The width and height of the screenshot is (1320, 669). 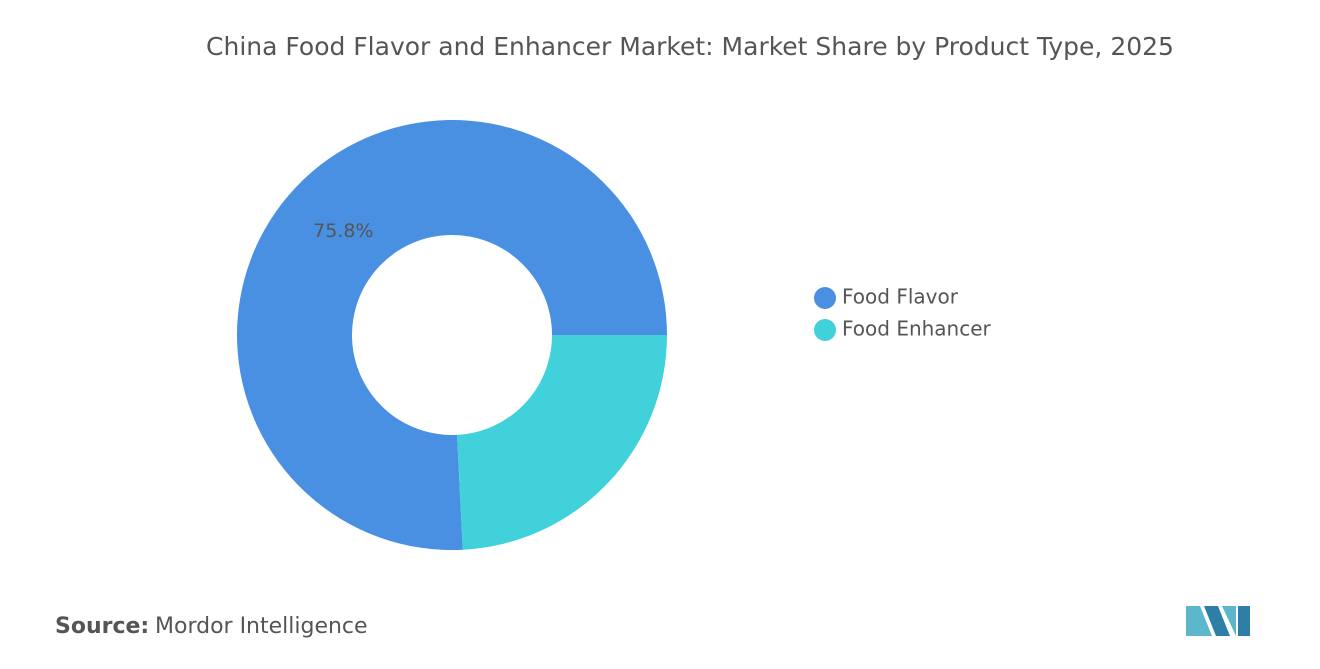 What do you see at coordinates (917, 329) in the screenshot?
I see `legend-label: Food Enhancer` at bounding box center [917, 329].